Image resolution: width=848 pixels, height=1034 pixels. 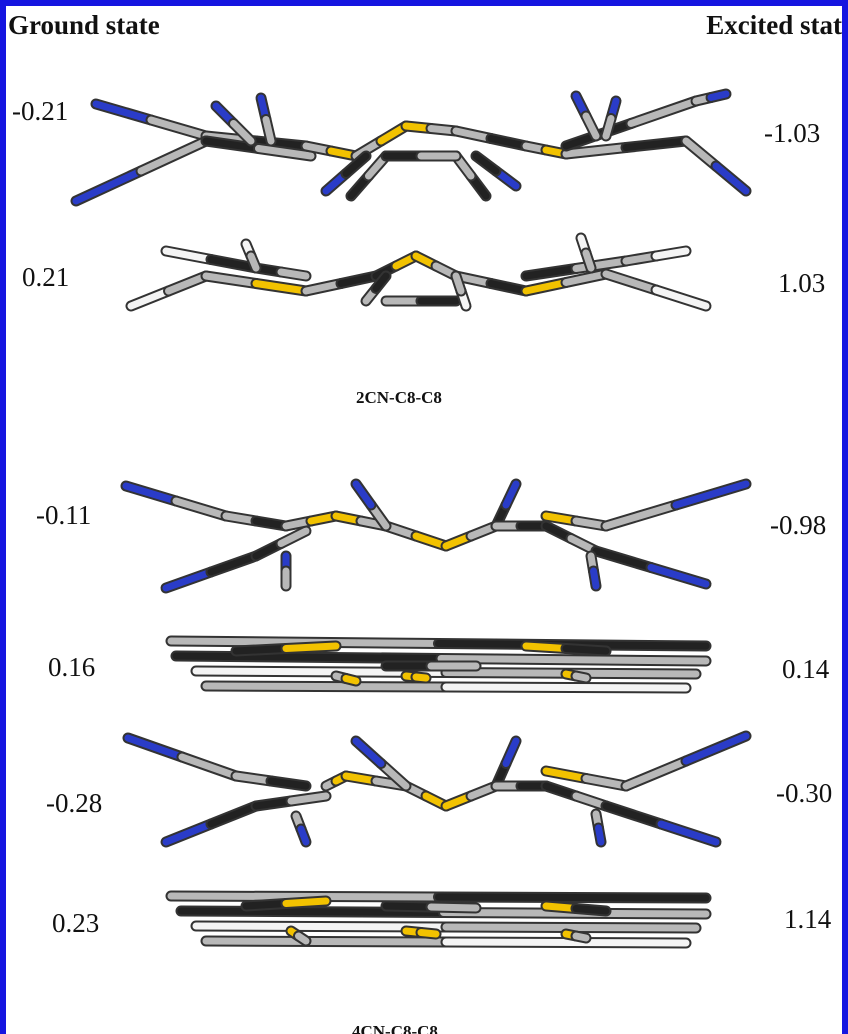 I want to click on ground-value-4: 0.16, so click(x=72, y=667).